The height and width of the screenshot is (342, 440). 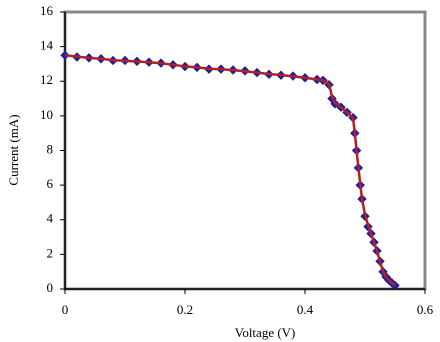 What do you see at coordinates (50, 287) in the screenshot?
I see `y-tick-label: 0` at bounding box center [50, 287].